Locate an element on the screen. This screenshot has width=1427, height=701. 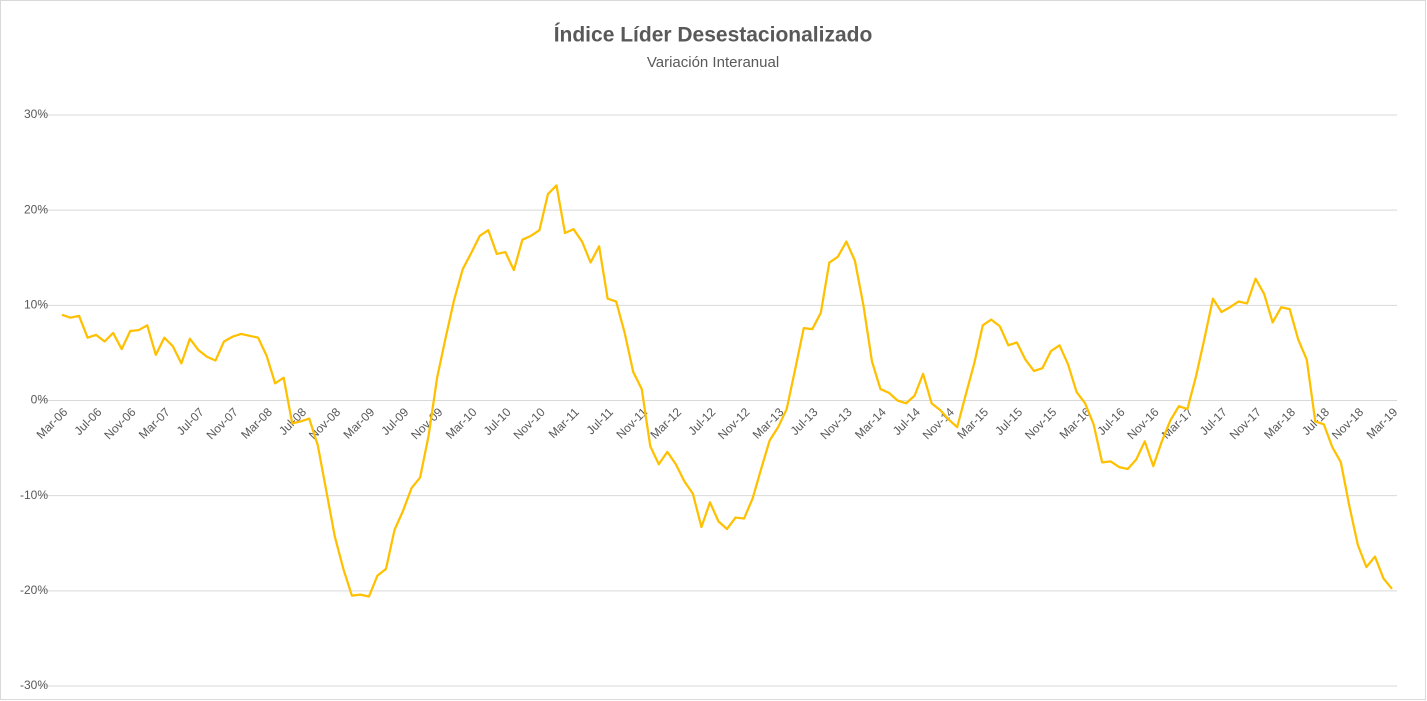
y-tick-label: 20% is located at coordinates (36, 209).